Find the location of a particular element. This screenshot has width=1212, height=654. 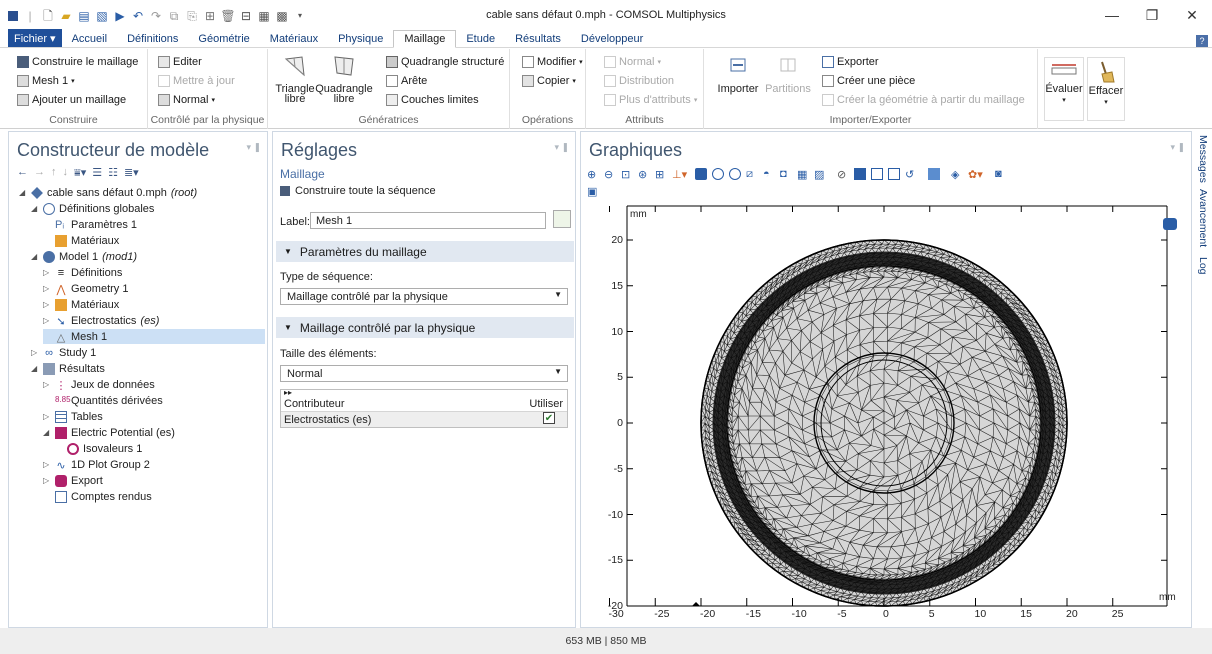

element-size-select: Normal ▼ is located at coordinates (424, 373).